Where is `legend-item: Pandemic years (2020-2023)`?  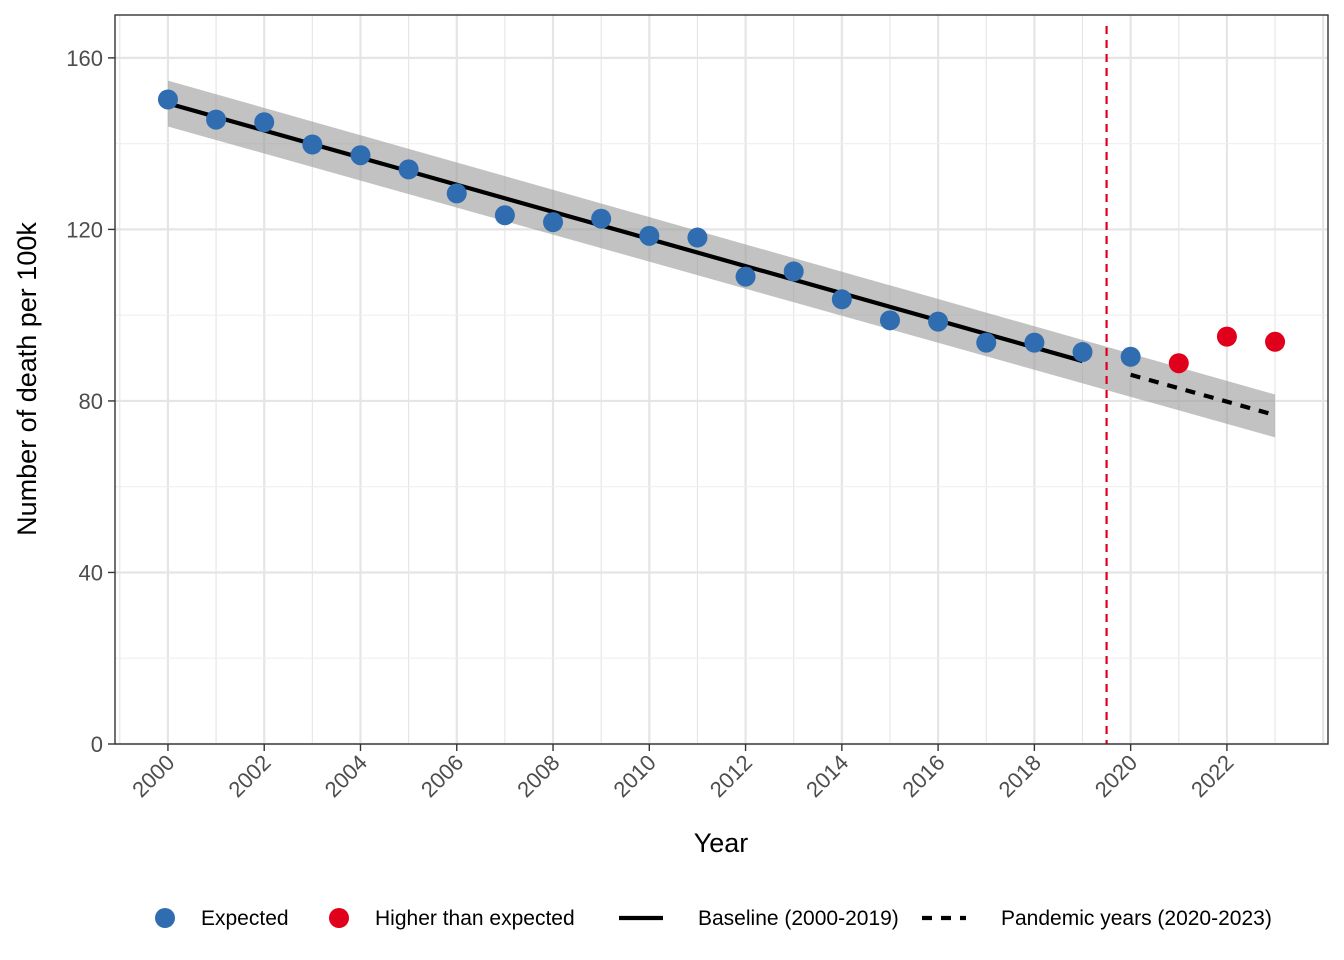
legend-item: Pandemic years (2020-2023) is located at coordinates (1097, 918).